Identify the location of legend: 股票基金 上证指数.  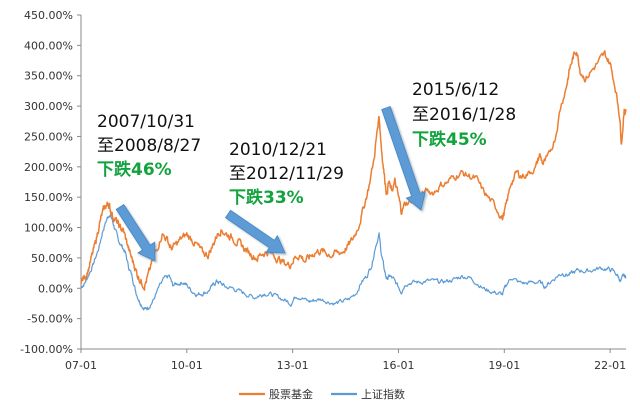
(322, 394).